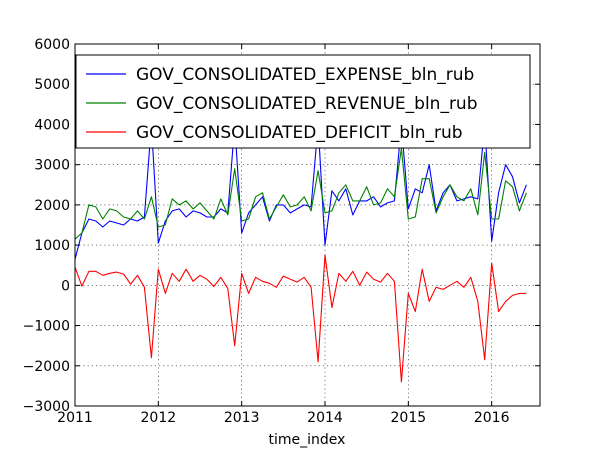  I want to click on y-tick-label: 0, so click(65, 286).